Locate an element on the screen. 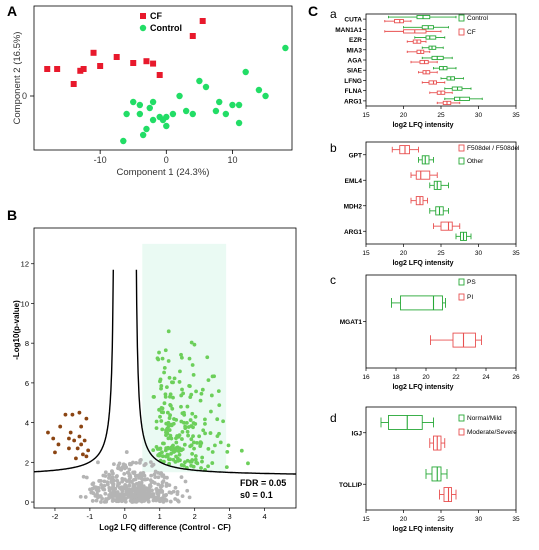  volcano-y-tick-label: 10 is located at coordinates (25, 303).